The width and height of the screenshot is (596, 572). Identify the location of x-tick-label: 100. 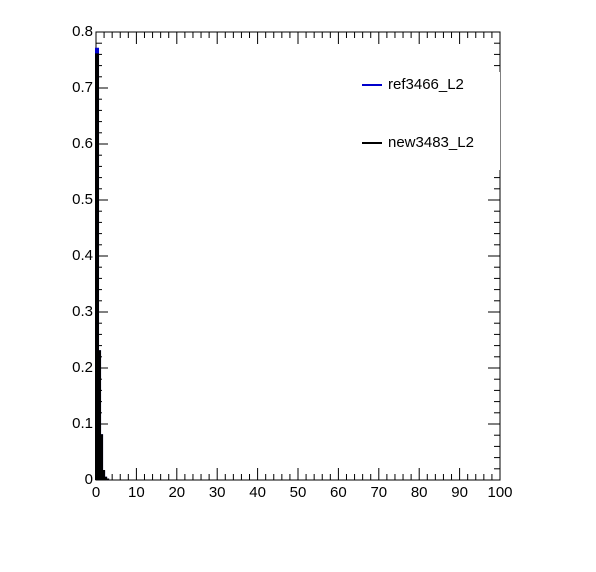
(499, 492).